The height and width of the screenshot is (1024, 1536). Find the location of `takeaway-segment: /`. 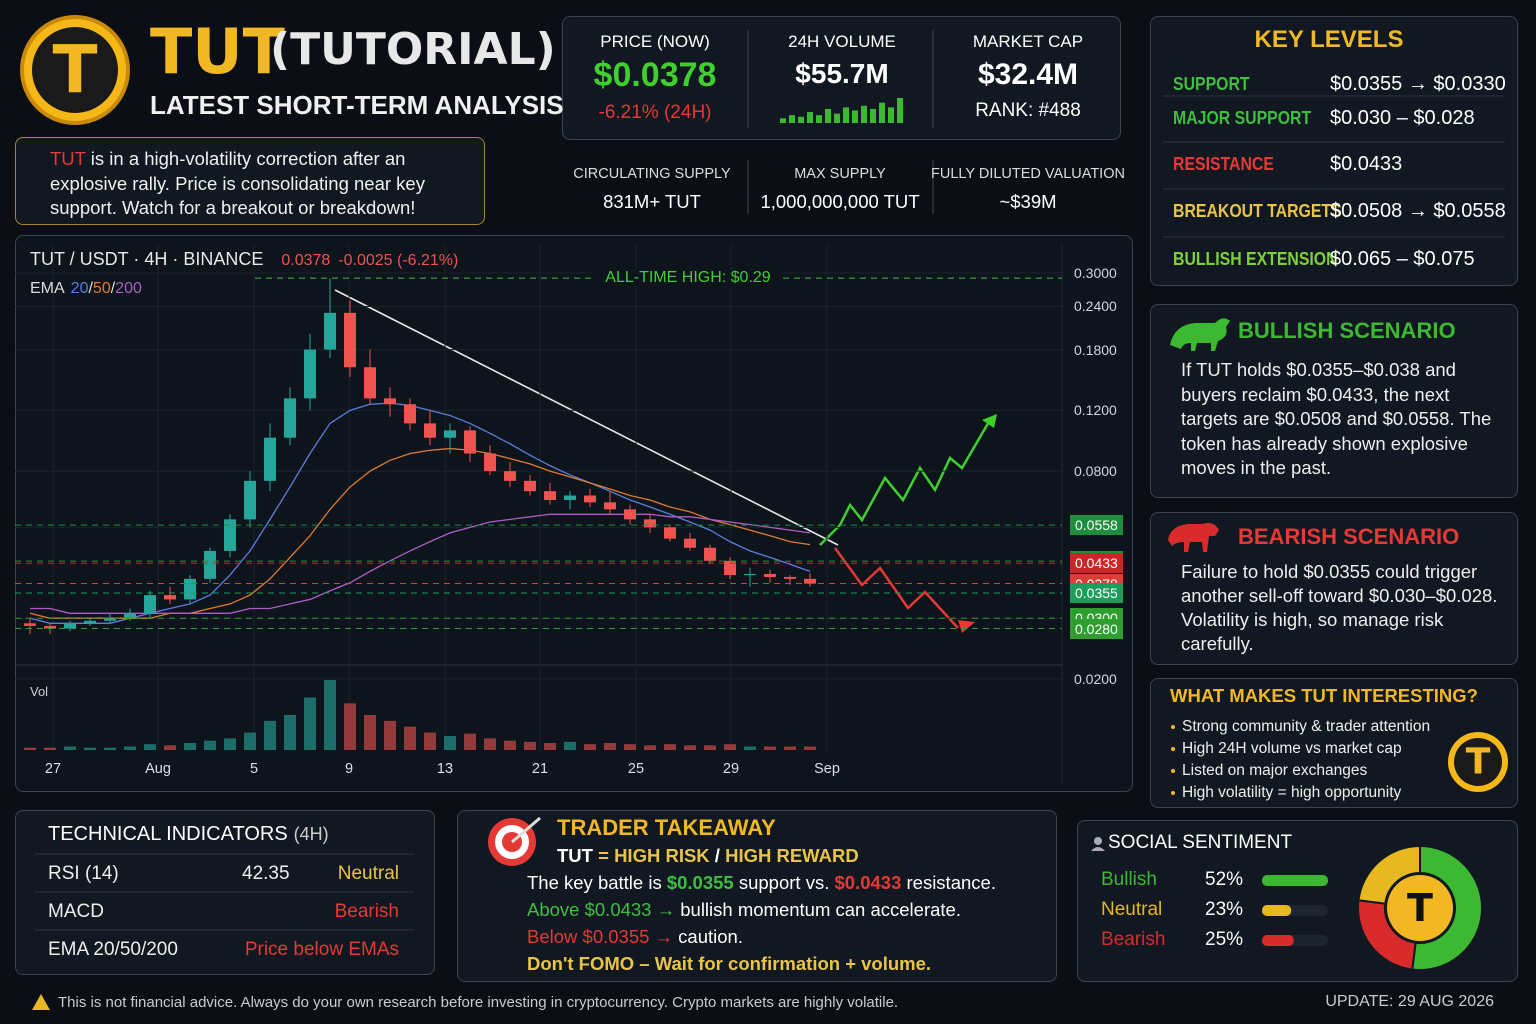

takeaway-segment: / is located at coordinates (717, 855).